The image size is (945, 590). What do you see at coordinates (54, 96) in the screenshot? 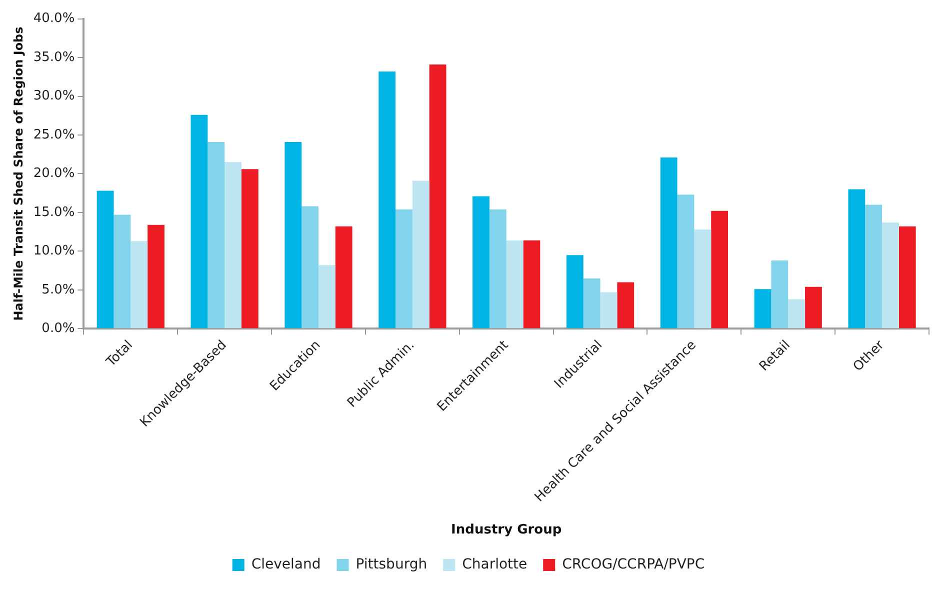
I see `y-tick-label: 30.0%` at bounding box center [54, 96].